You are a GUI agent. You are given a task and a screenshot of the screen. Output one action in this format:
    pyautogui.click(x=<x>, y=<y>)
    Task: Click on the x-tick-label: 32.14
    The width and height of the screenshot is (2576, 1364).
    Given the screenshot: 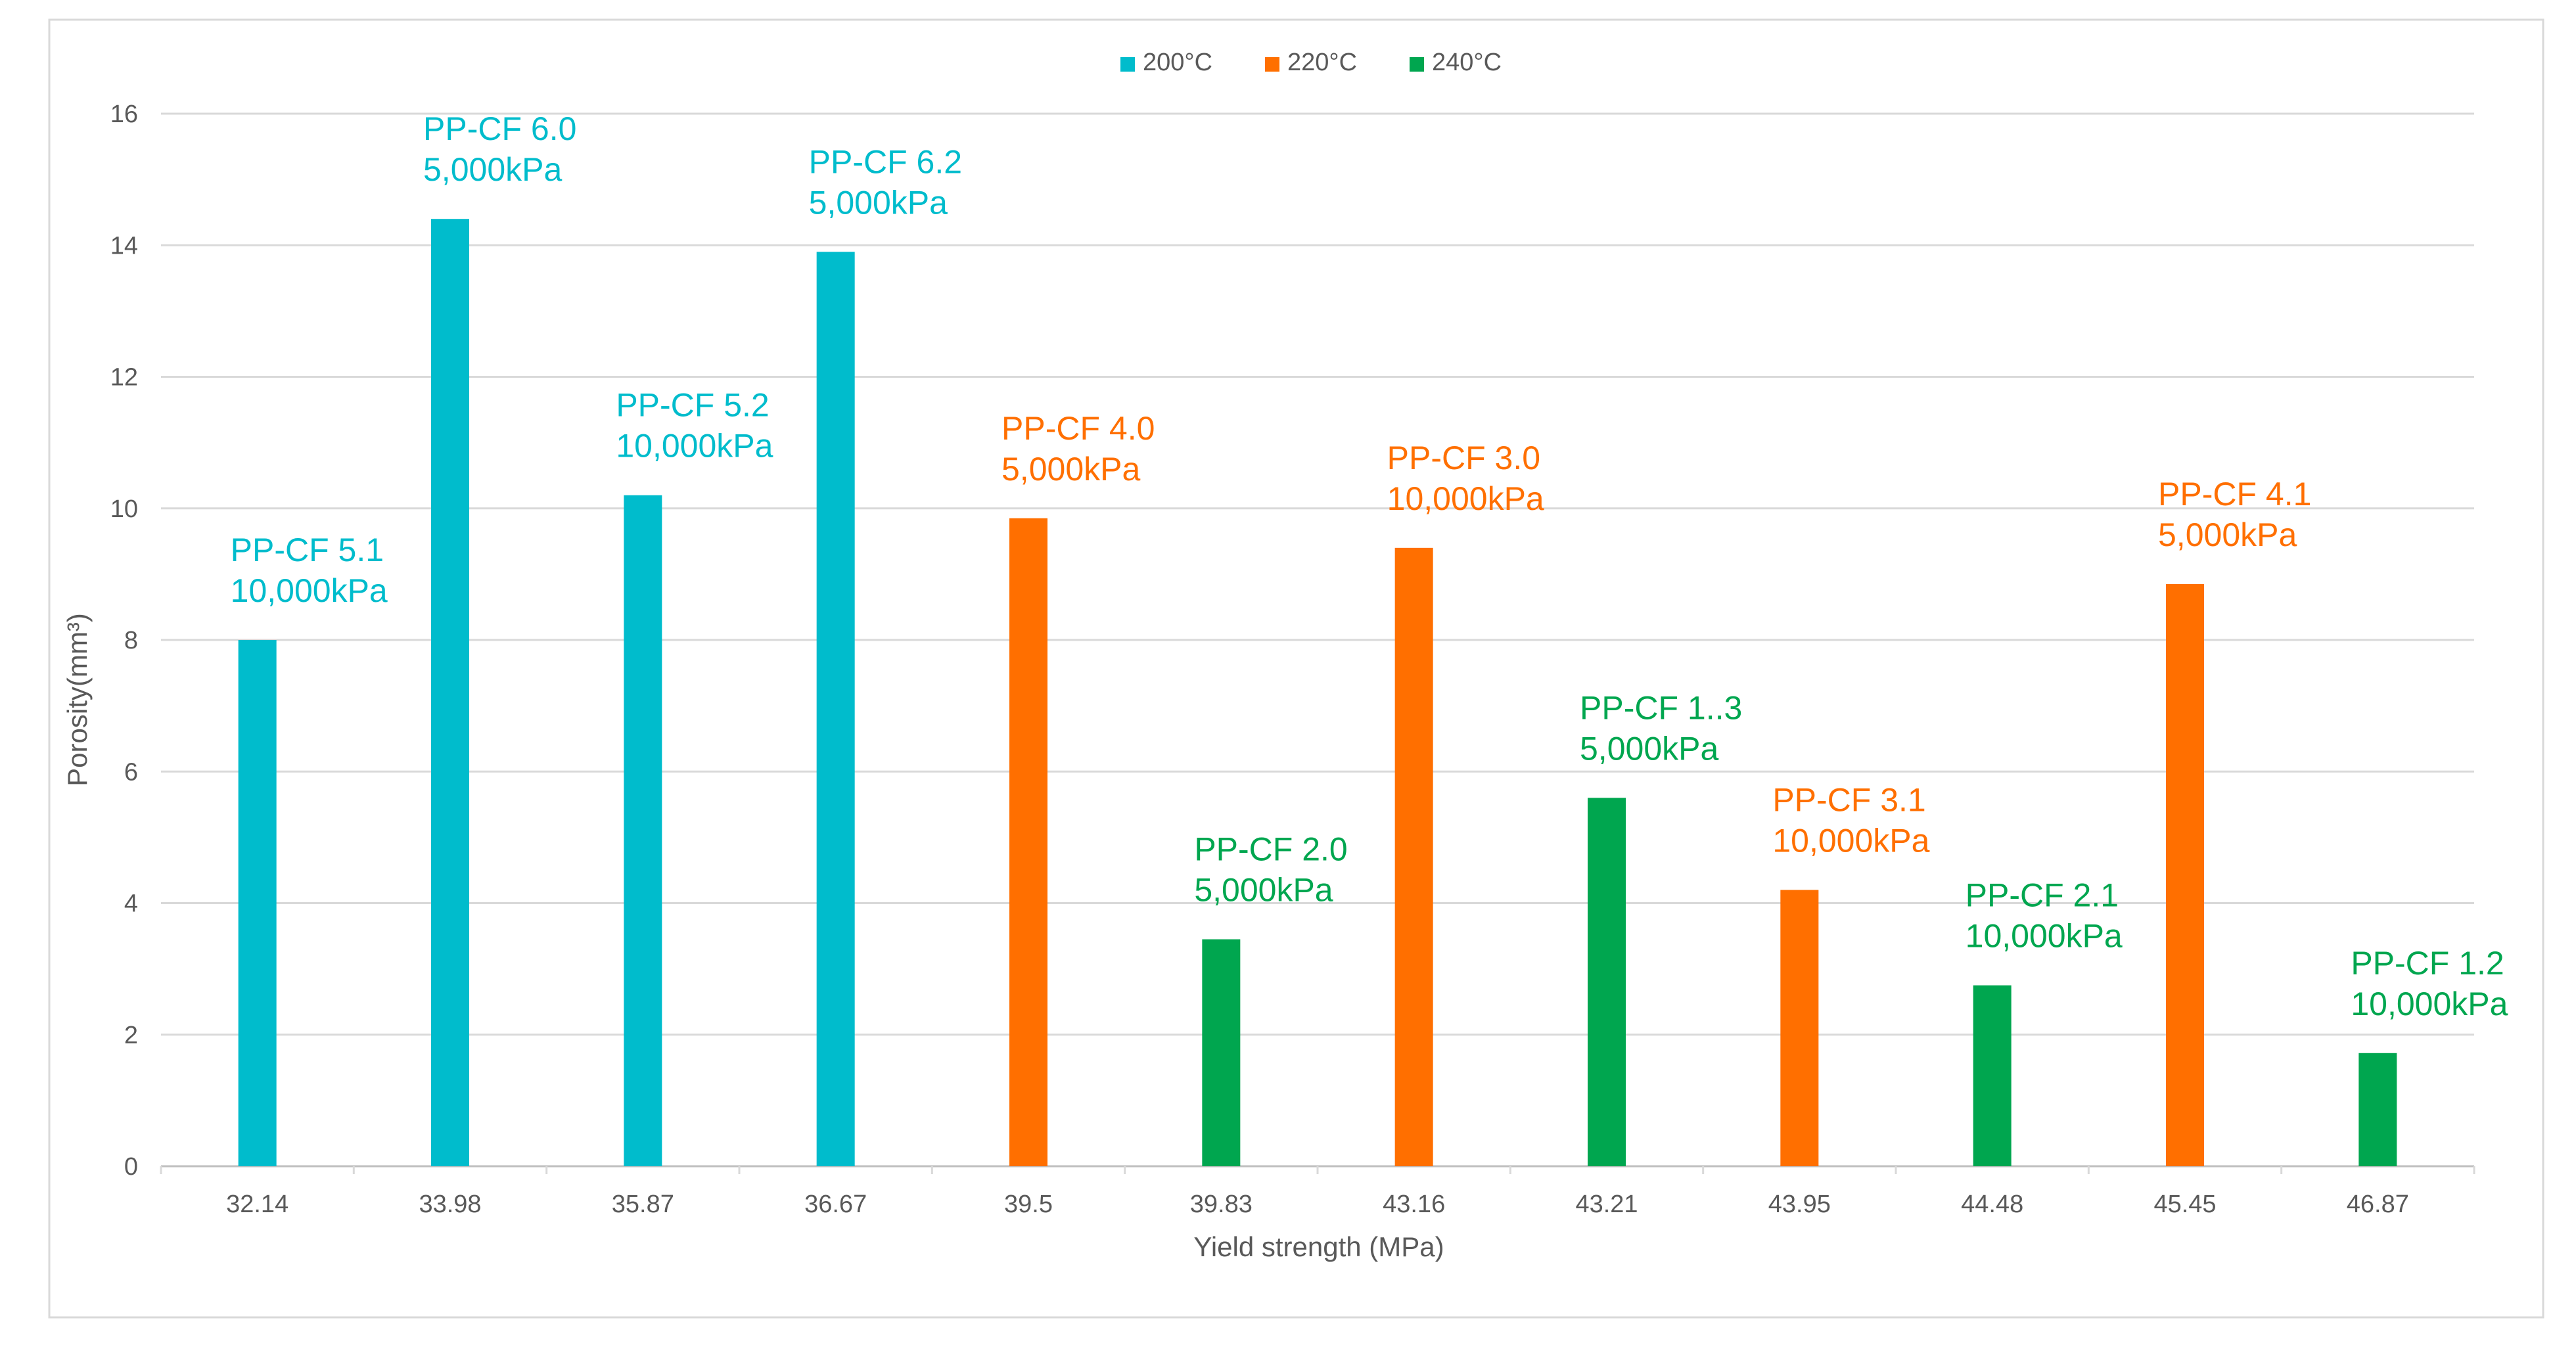 What is the action you would take?
    pyautogui.click(x=257, y=1204)
    